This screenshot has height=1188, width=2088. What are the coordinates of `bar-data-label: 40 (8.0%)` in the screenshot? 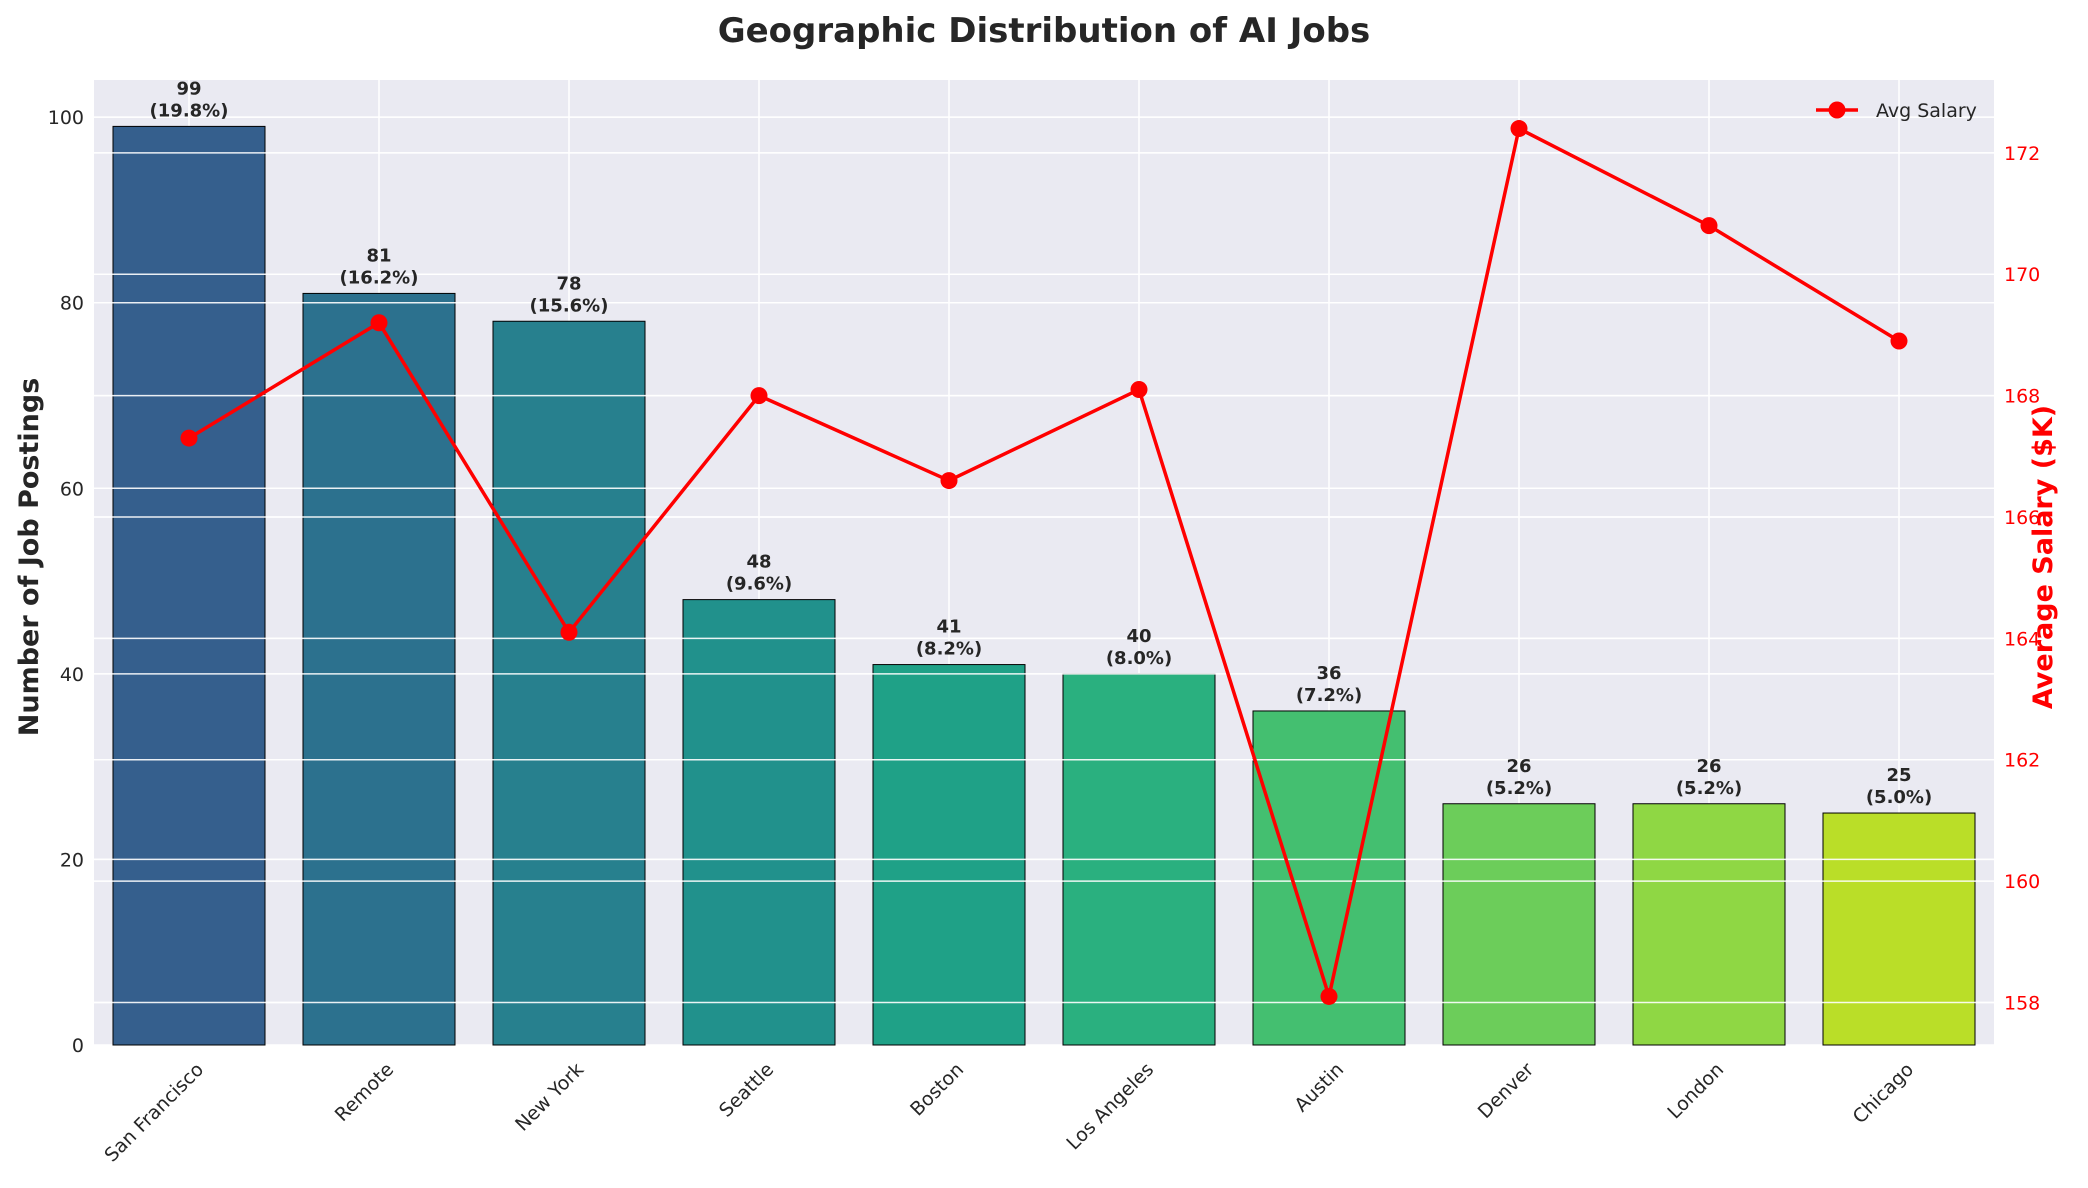 It's located at (1139, 647).